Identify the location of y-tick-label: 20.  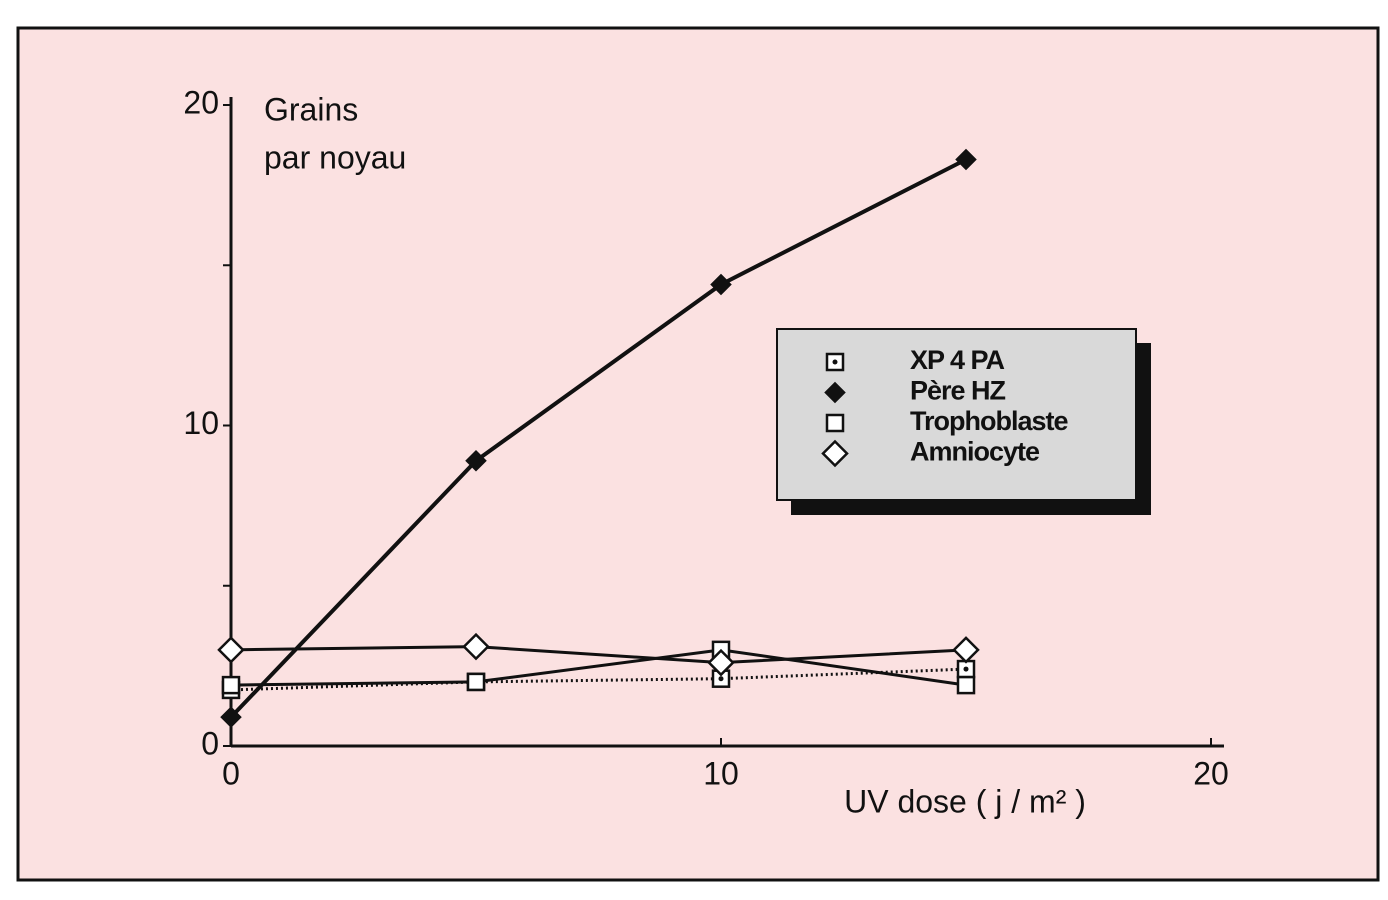
(201, 102).